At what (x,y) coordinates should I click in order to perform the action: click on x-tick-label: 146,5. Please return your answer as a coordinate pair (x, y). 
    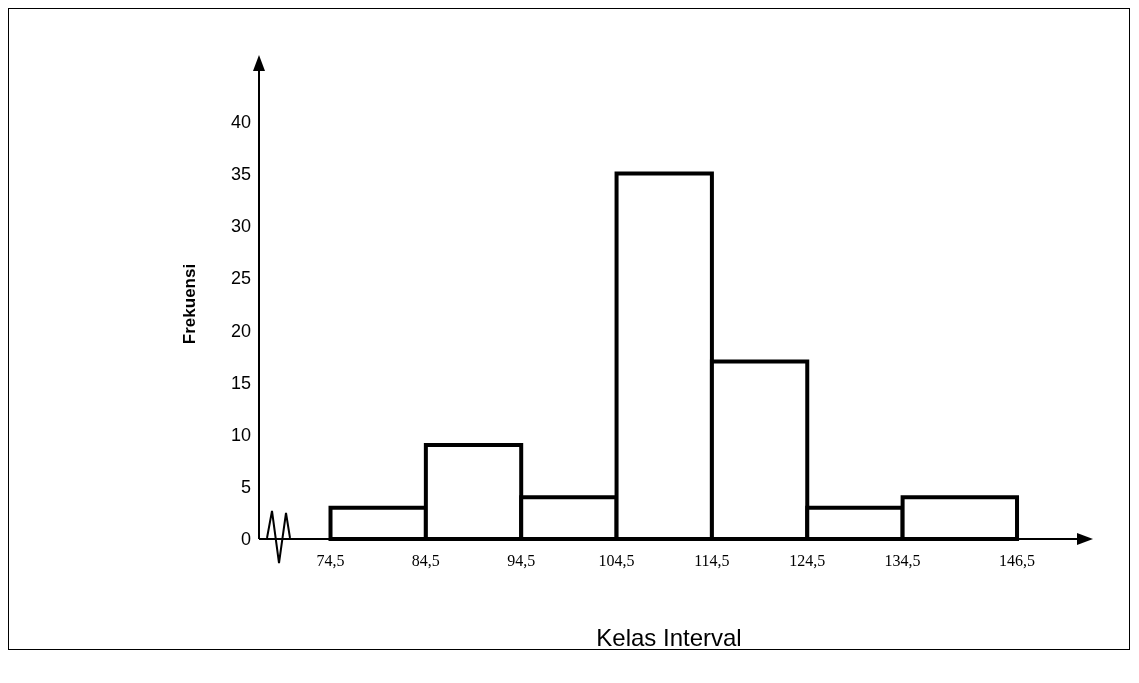
    Looking at the image, I should click on (1017, 561).